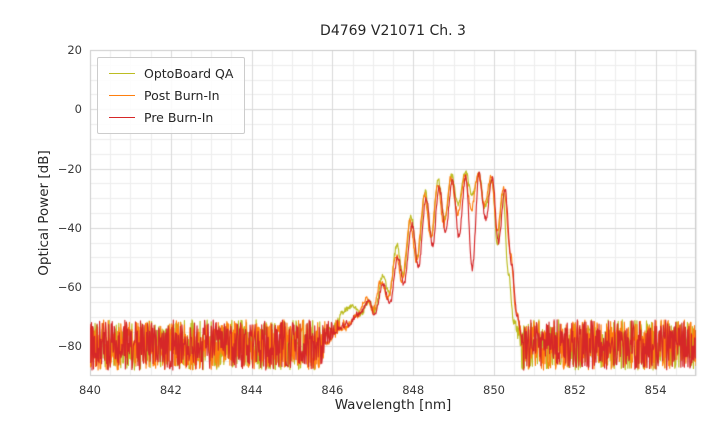  What do you see at coordinates (170, 390) in the screenshot?
I see `x-tick-label: 842` at bounding box center [170, 390].